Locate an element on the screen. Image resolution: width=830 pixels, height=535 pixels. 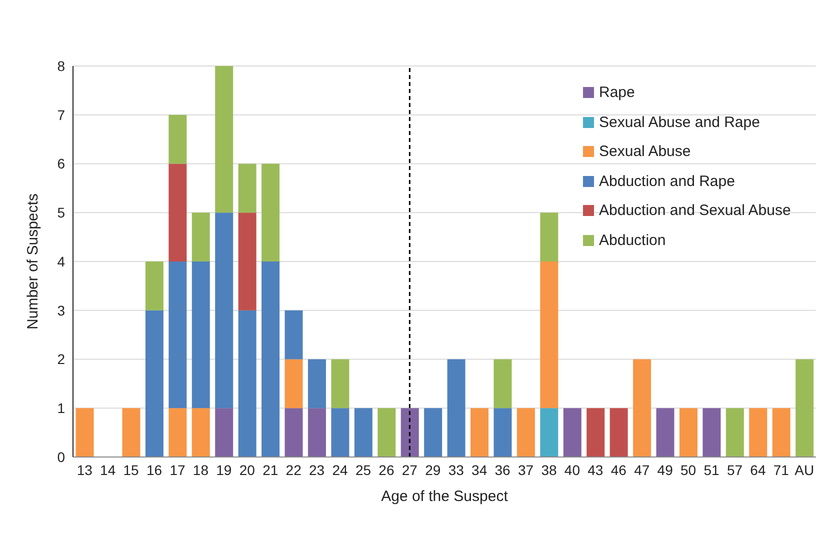
x-tick-label: AU is located at coordinates (804, 470).